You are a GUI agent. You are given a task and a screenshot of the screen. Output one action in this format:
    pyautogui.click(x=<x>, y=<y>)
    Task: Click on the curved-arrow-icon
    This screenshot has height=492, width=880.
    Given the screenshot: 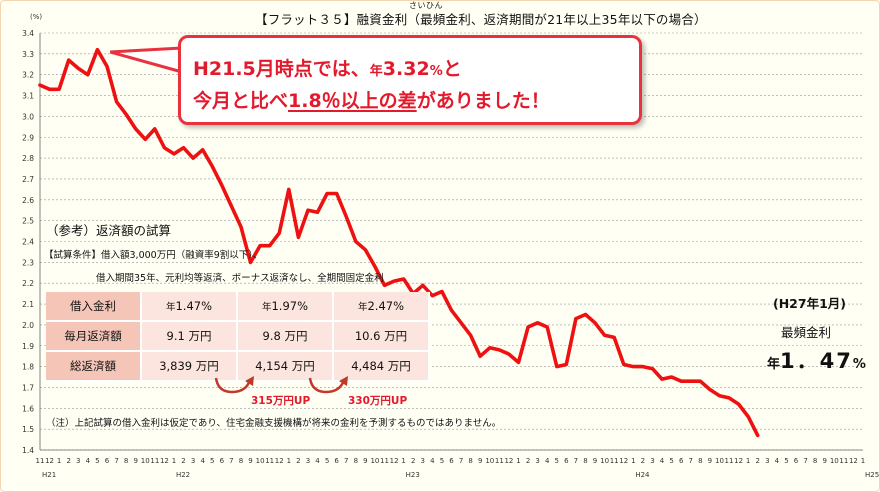 What is the action you would take?
    pyautogui.click(x=328, y=385)
    